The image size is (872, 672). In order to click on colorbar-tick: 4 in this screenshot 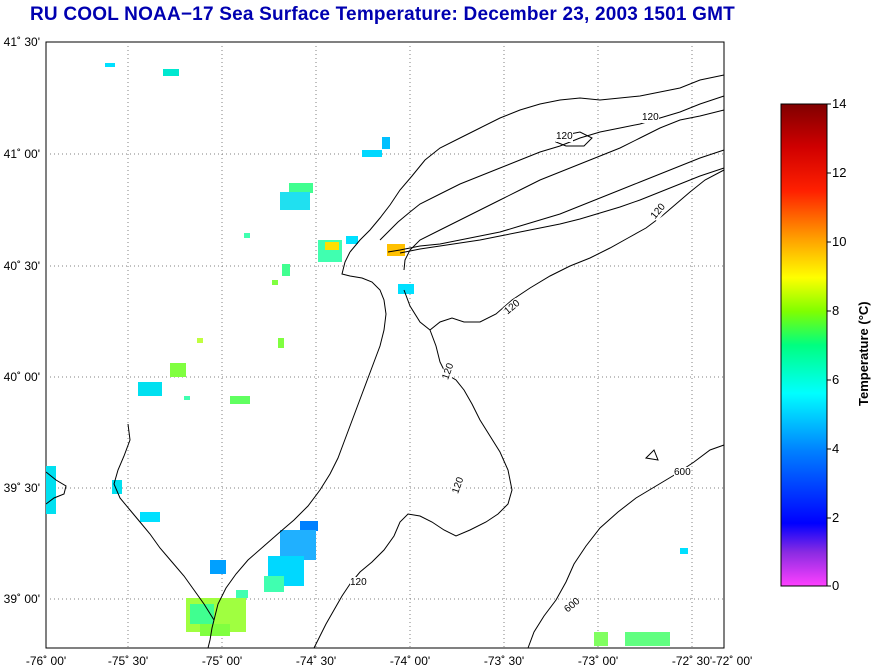, I will do `click(836, 448)`.